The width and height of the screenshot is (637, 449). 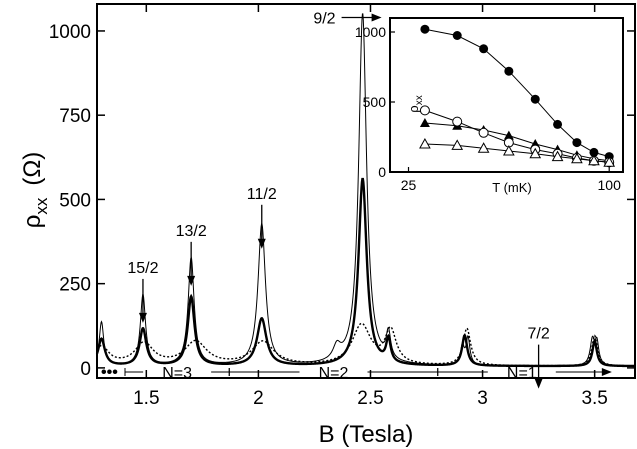 What do you see at coordinates (606, 372) in the screenshot?
I see `band-arrowhead` at bounding box center [606, 372].